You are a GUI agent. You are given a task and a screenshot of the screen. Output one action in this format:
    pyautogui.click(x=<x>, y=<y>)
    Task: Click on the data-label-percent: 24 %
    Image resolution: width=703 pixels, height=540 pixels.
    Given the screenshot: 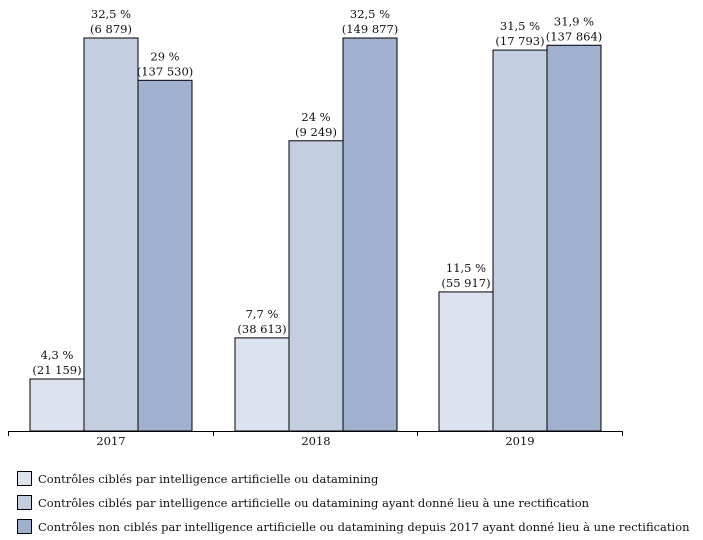 What is the action you would take?
    pyautogui.click(x=315, y=117)
    